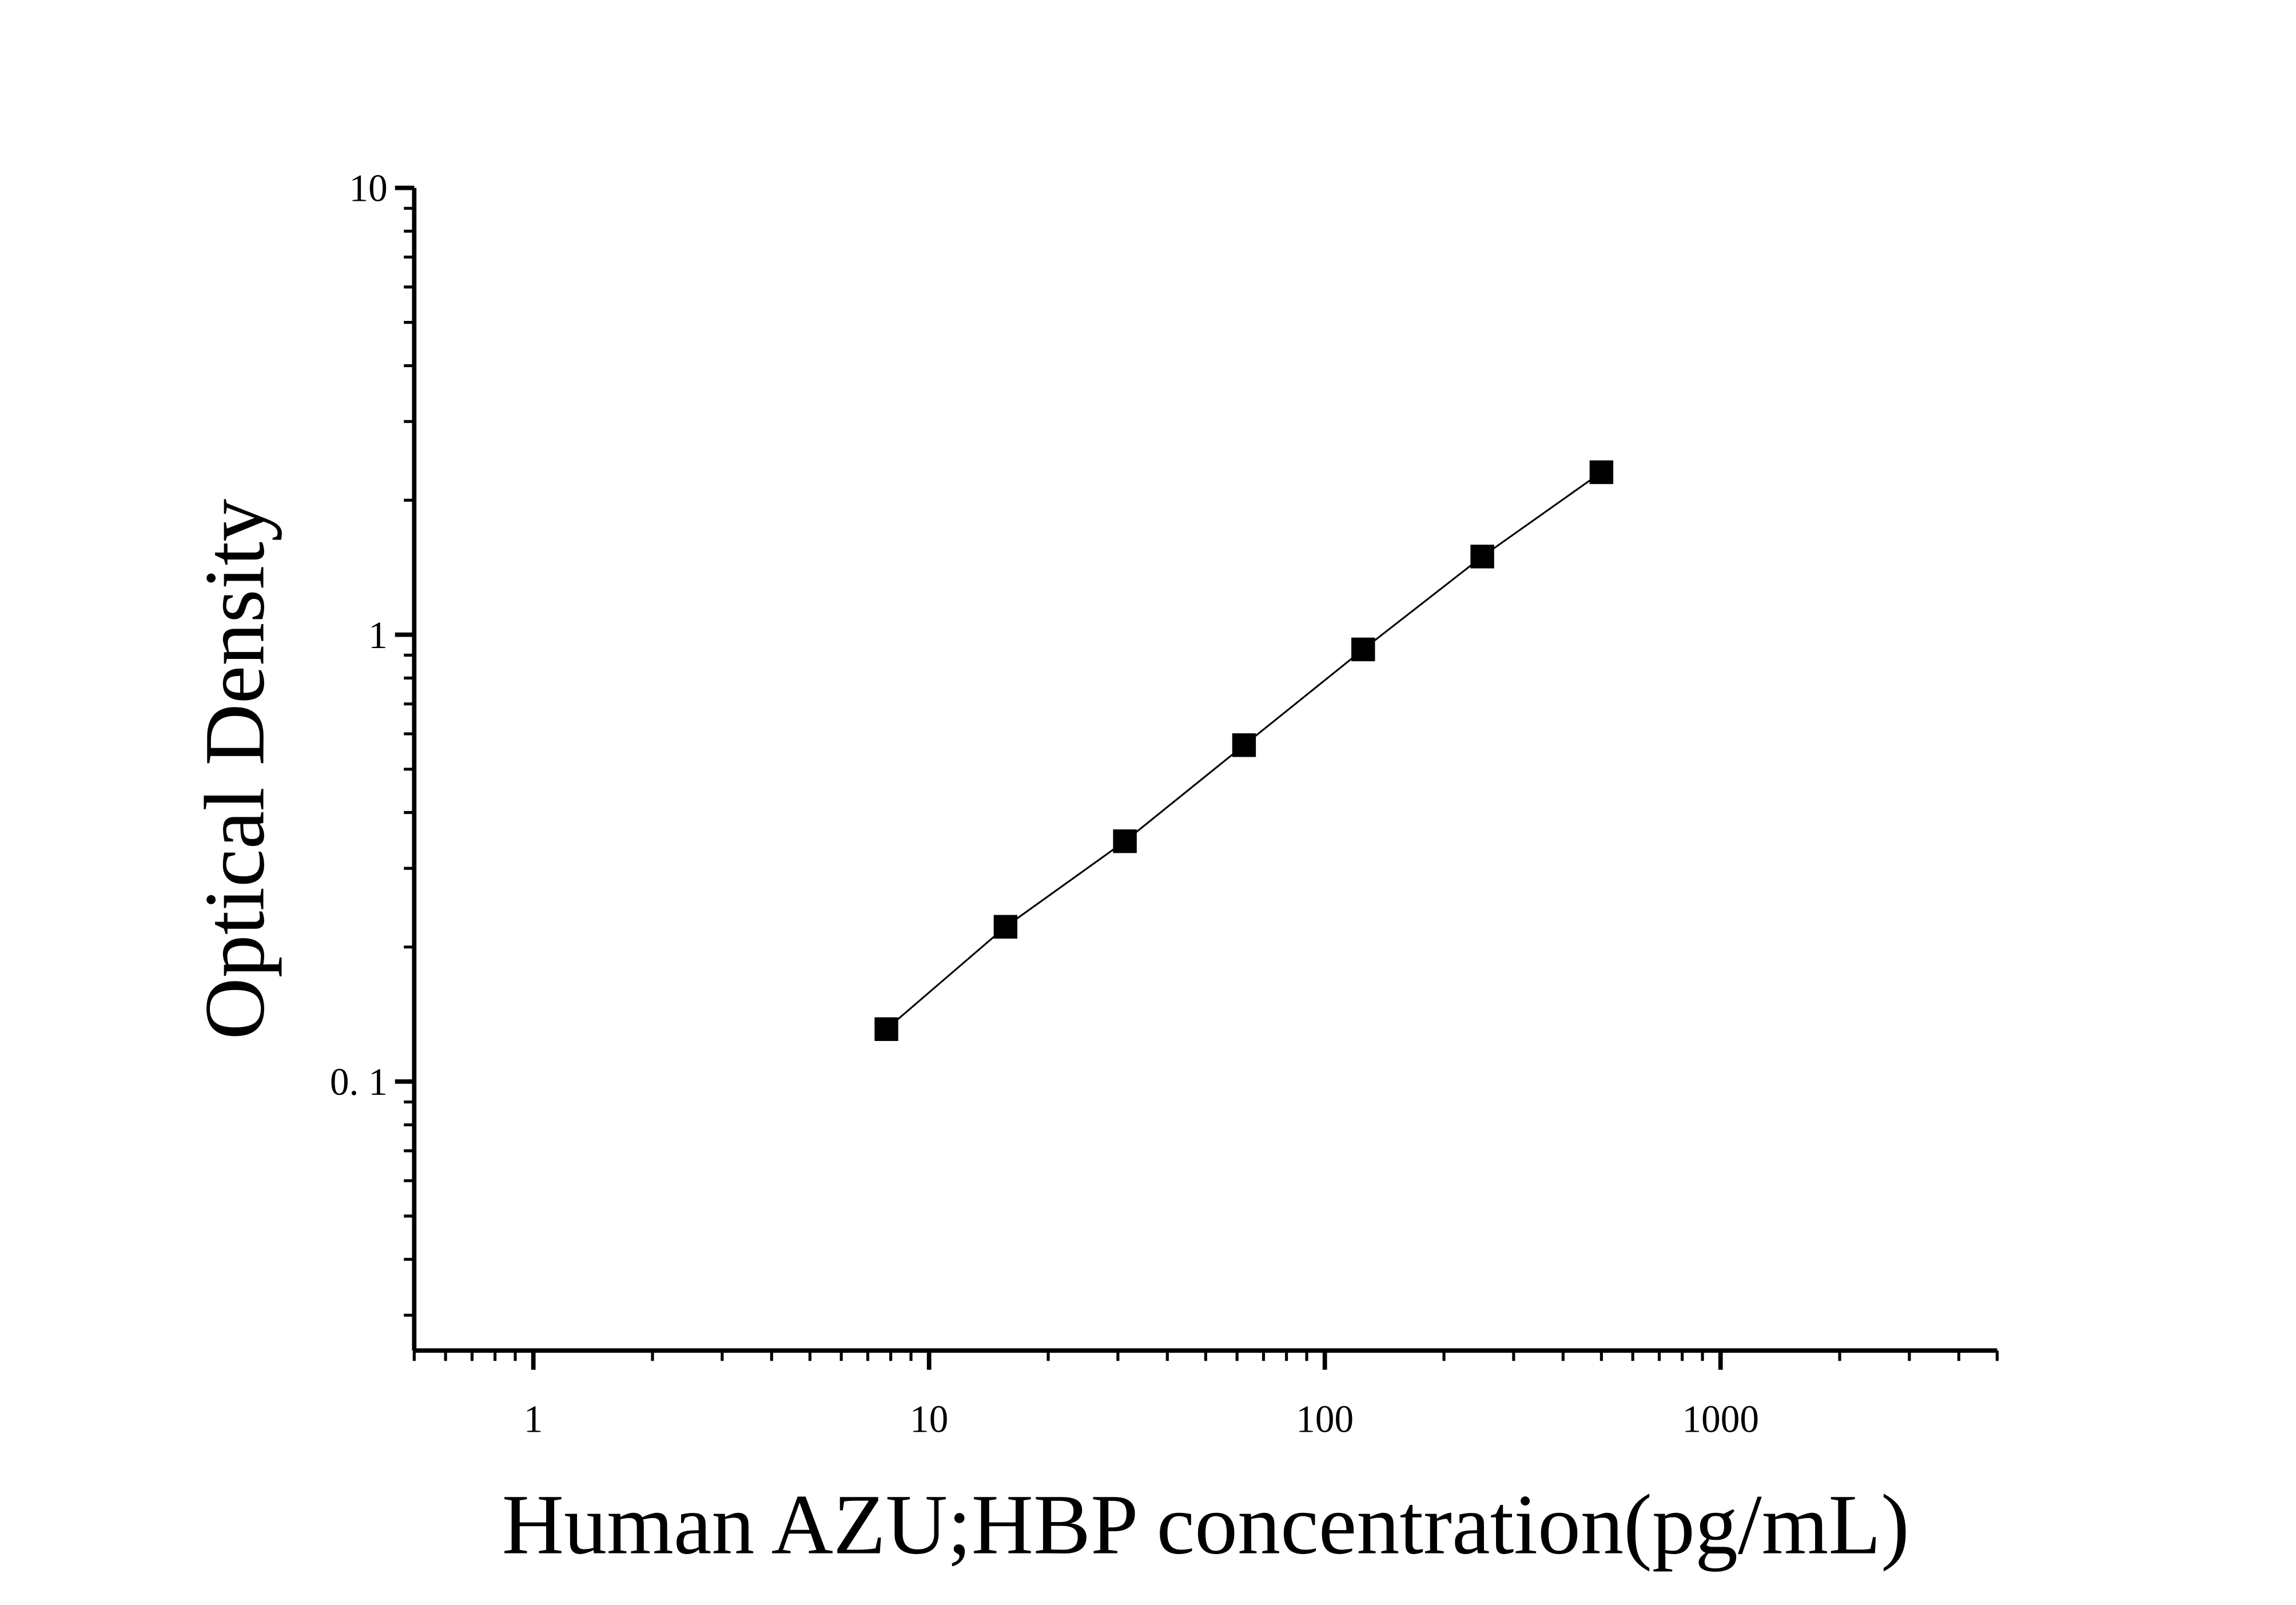 The width and height of the screenshot is (2296, 1605). I want to click on x-tick-label: 10, so click(929, 1418).